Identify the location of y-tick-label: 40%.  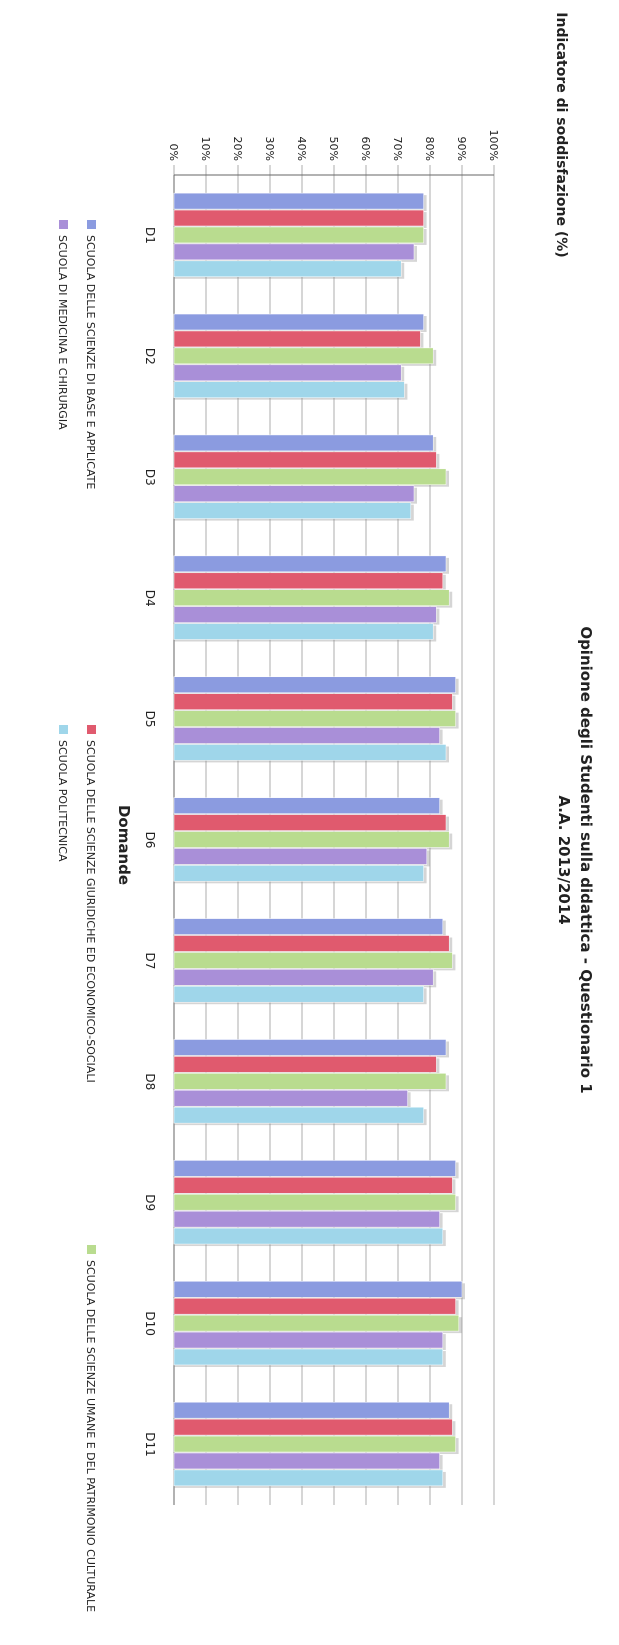
(301, 149).